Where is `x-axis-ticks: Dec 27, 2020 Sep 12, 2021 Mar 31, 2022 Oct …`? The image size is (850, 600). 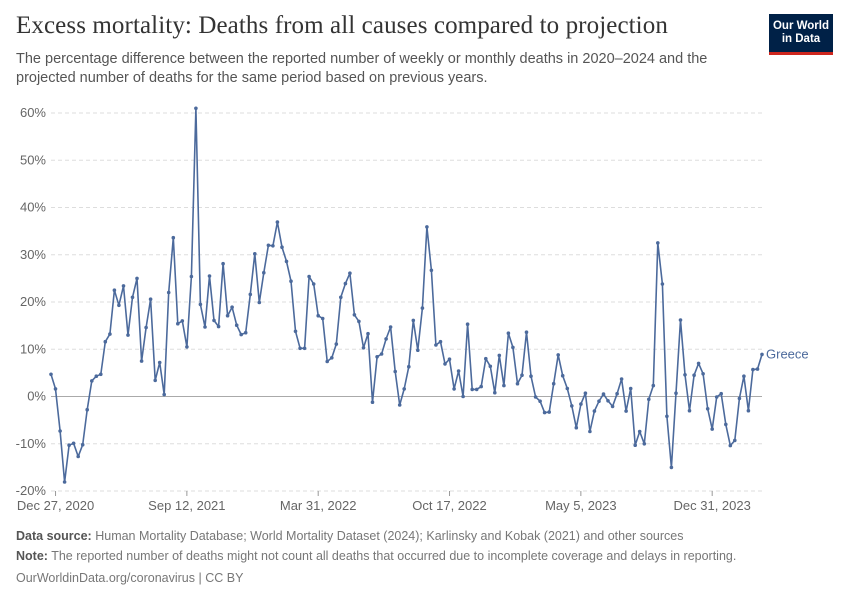 x-axis-ticks: Dec 27, 2020 Sep 12, 2021 Mar 31, 2022 Oct … is located at coordinates (384, 502).